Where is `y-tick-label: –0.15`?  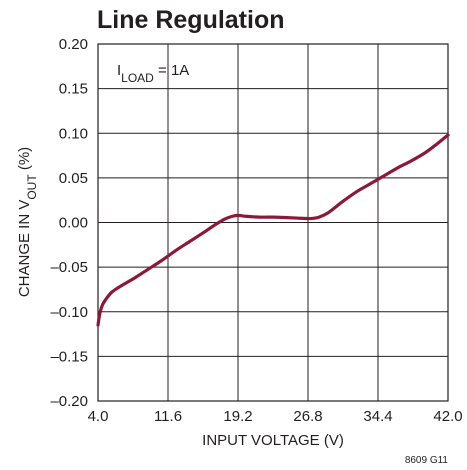 y-tick-label: –0.15 is located at coordinates (69, 356).